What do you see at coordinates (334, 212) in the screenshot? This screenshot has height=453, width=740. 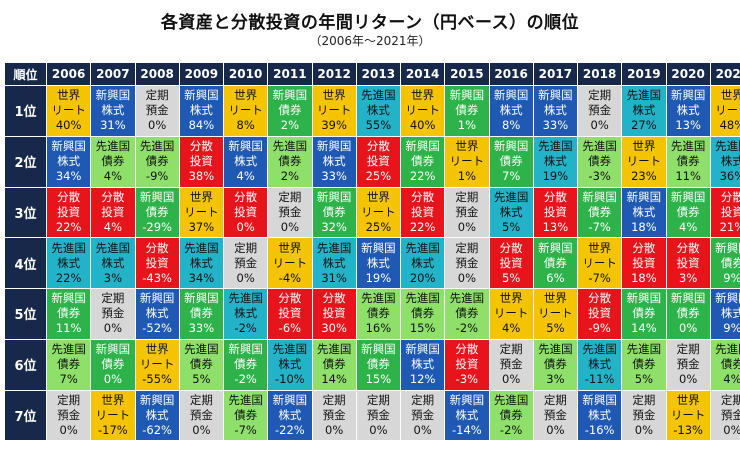 I see `asset-cell: 新興国 債券 32%` at bounding box center [334, 212].